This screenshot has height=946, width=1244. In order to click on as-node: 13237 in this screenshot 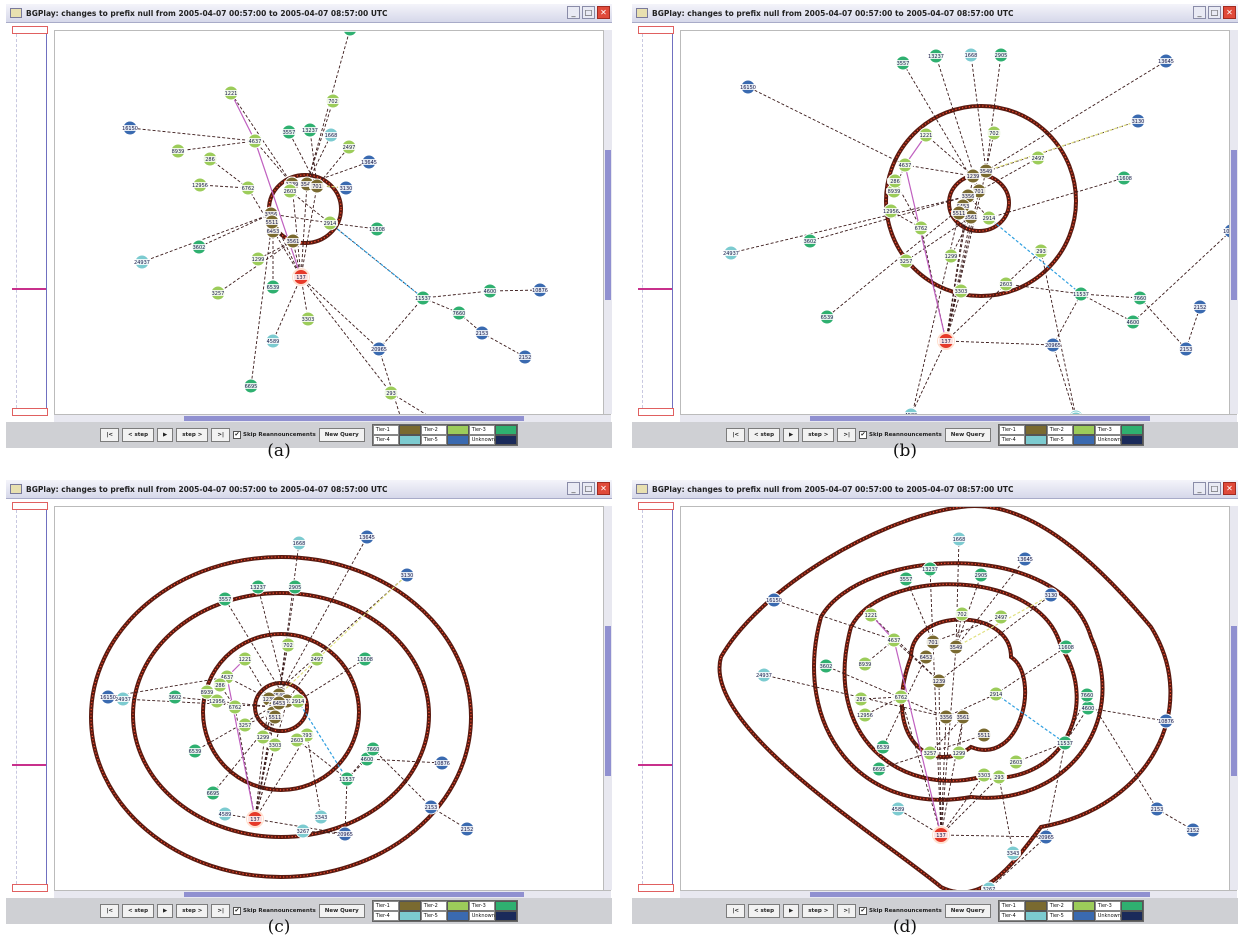, I will do `click(258, 587)`.